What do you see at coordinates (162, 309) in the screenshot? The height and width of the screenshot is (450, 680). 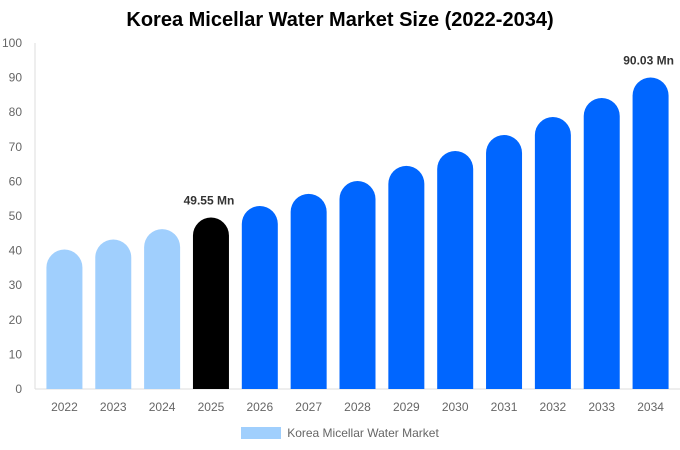 I see `bar-2024` at bounding box center [162, 309].